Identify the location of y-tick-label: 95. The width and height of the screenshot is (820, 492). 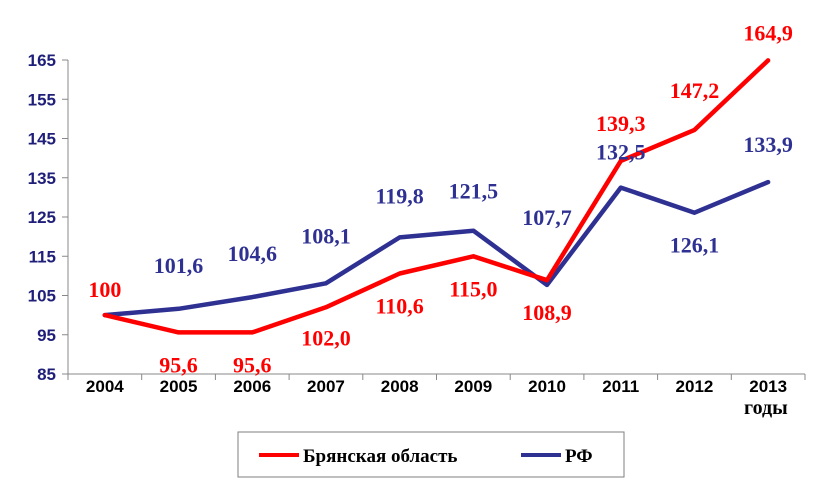
(46, 335).